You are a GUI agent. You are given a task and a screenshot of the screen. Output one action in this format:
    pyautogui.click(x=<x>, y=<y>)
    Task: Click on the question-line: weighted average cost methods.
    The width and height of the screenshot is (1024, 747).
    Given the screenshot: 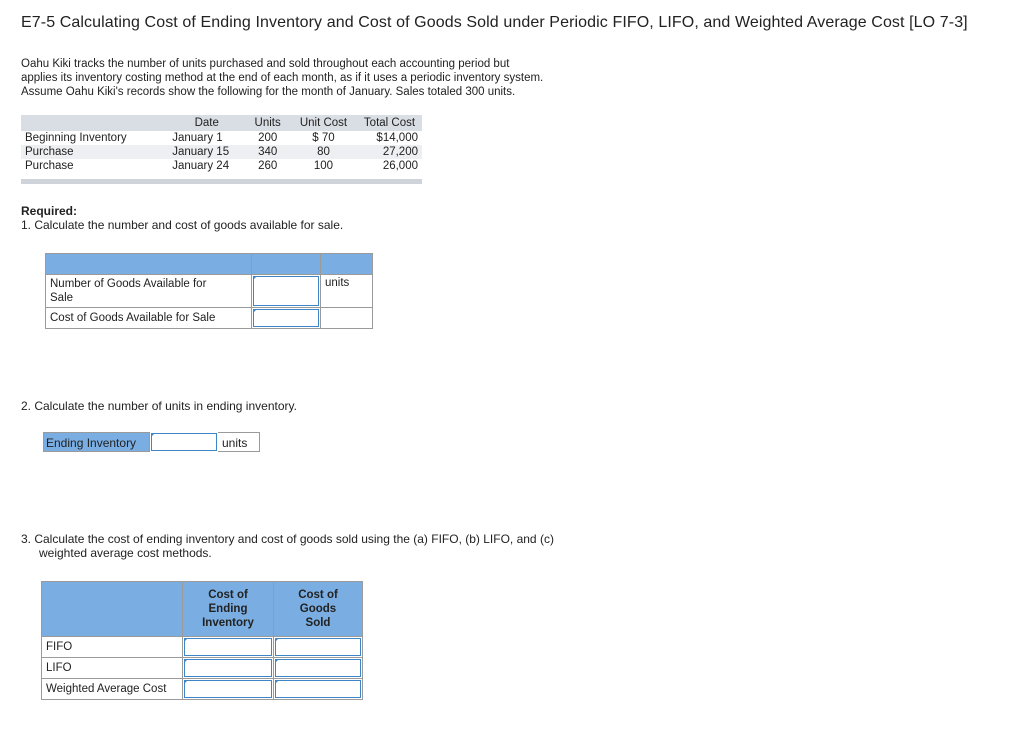 What is the action you would take?
    pyautogui.click(x=125, y=553)
    